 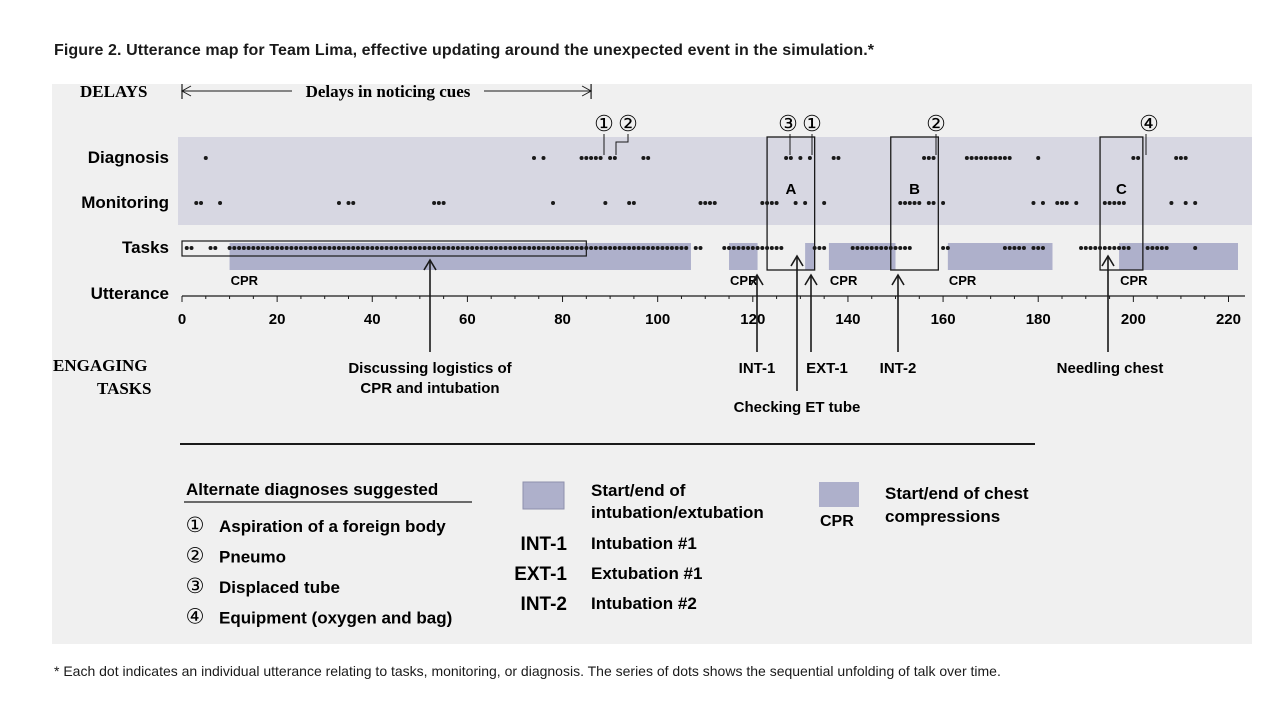 I want to click on legend-intubation-line1: Start/end of, so click(x=638, y=490).